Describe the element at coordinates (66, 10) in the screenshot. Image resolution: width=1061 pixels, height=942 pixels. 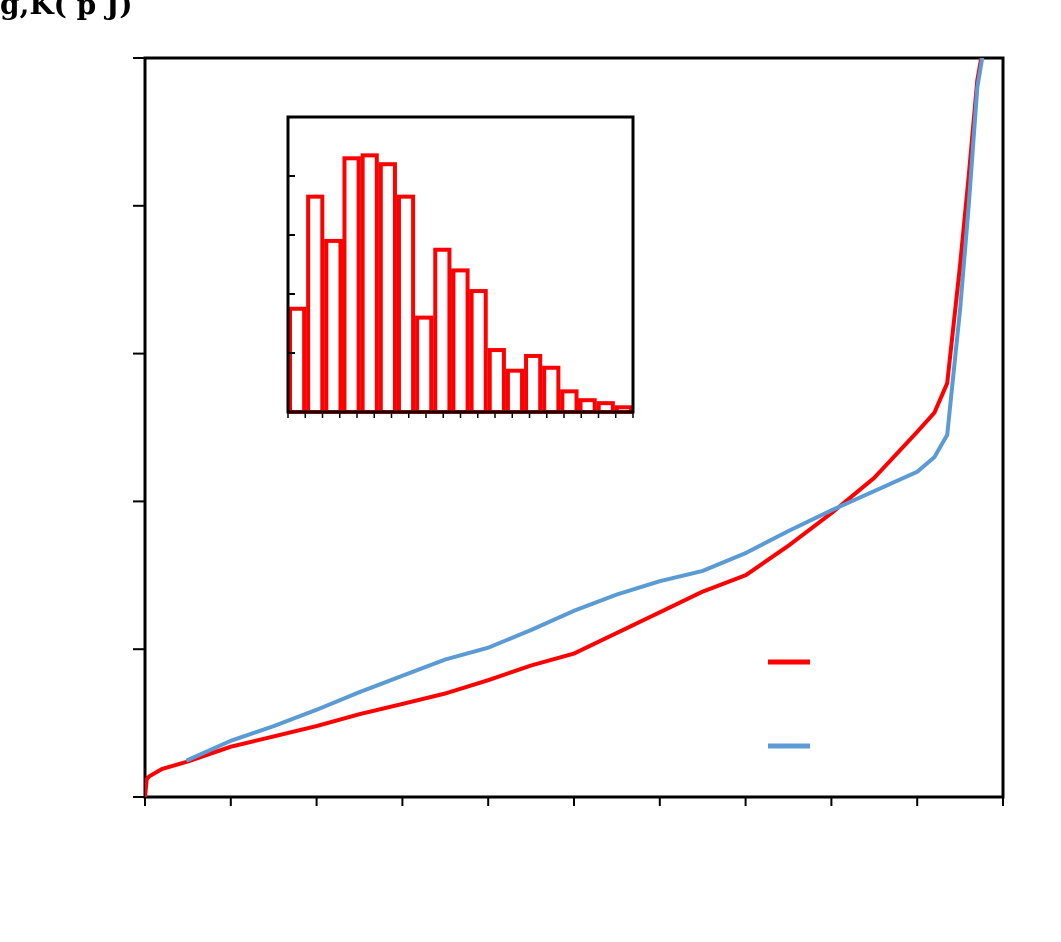
I see `y-axis-label: g,K( p J)` at that location.